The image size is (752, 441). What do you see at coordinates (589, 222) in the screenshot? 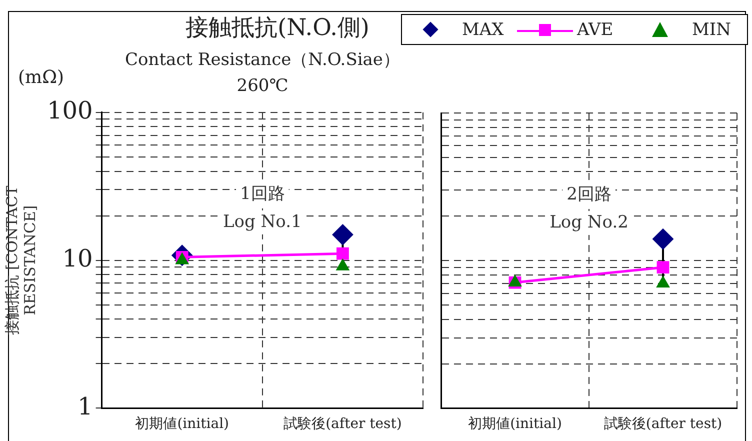
I see `annotation: Log No.2` at bounding box center [589, 222].